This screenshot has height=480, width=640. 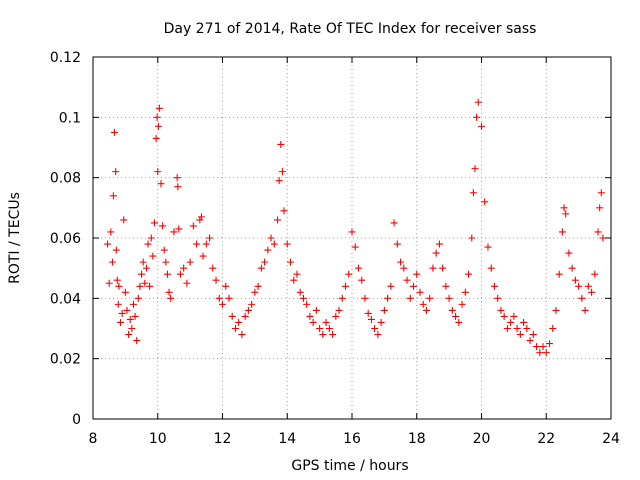 I want to click on y-tick-label: 0.02, so click(x=65, y=360).